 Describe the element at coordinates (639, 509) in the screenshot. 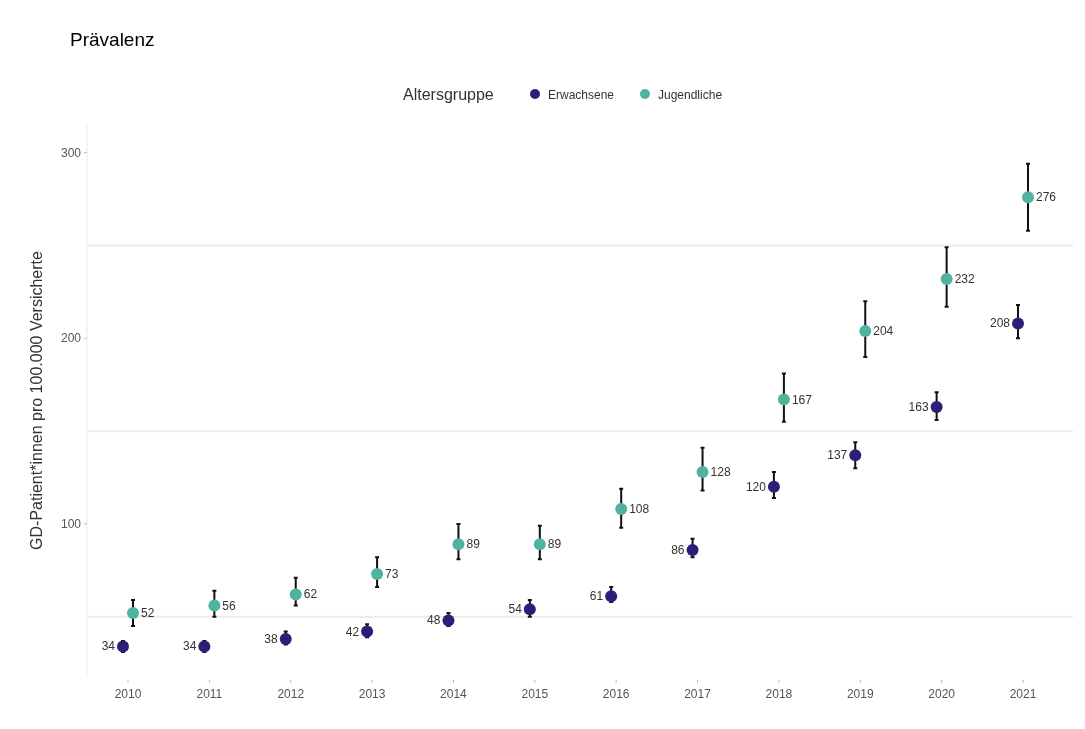

I see `data-label: 108` at that location.